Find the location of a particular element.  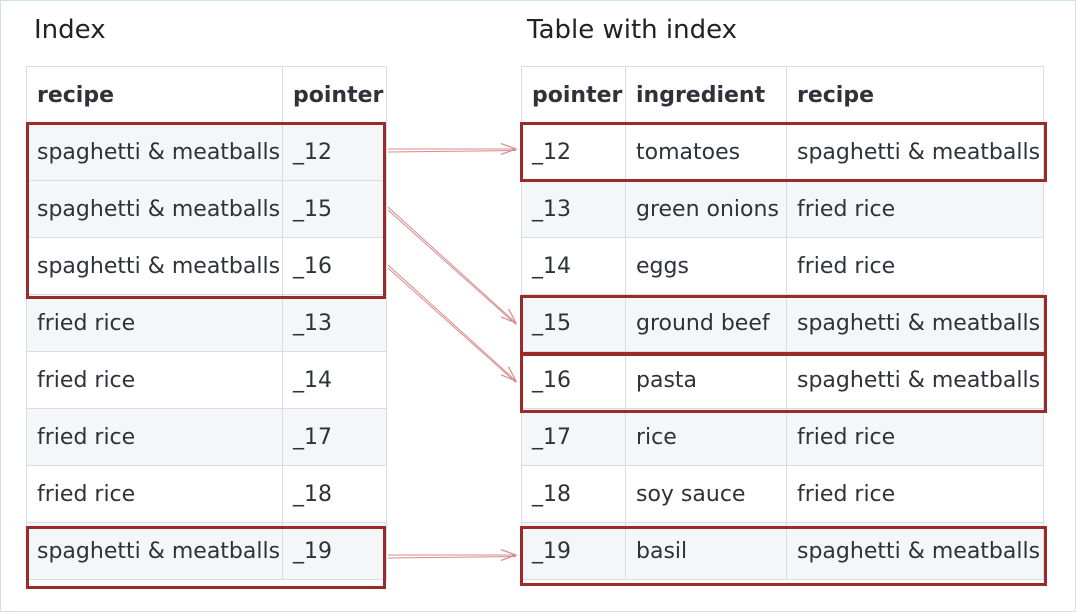

table-row: fried rice _17 is located at coordinates (206, 437).